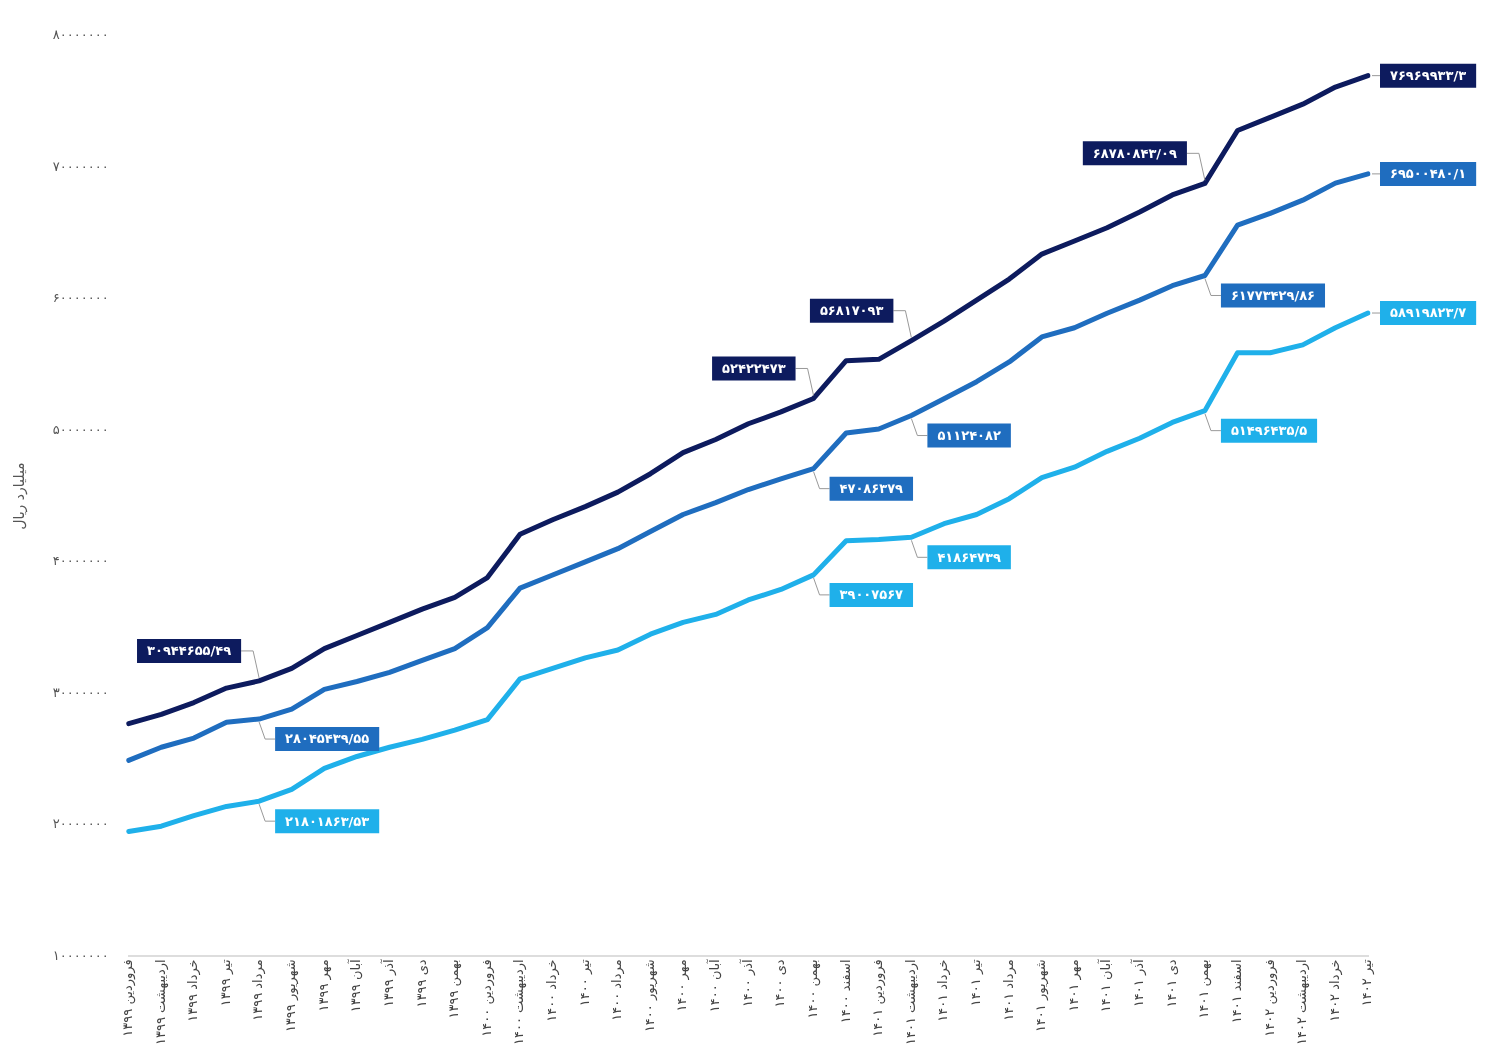  What do you see at coordinates (327, 821) in the screenshot?
I see `data-label: ۲۱۸۰۱۸۶۳/۵۳` at bounding box center [327, 821].